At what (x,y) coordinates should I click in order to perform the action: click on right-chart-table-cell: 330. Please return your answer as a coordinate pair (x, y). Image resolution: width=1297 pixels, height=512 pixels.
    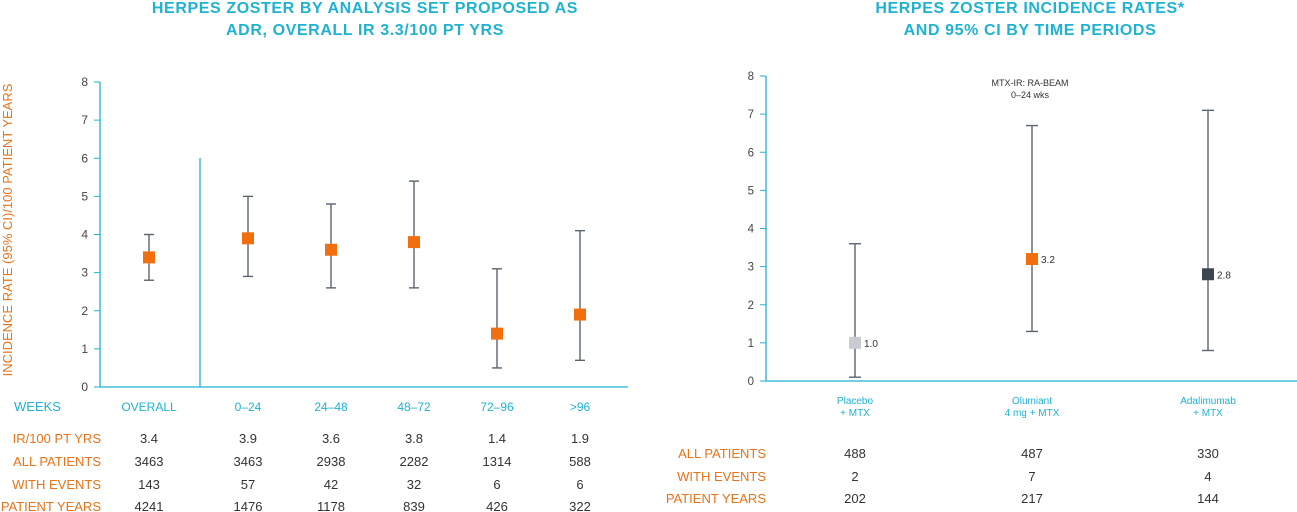
    Looking at the image, I should click on (1208, 453).